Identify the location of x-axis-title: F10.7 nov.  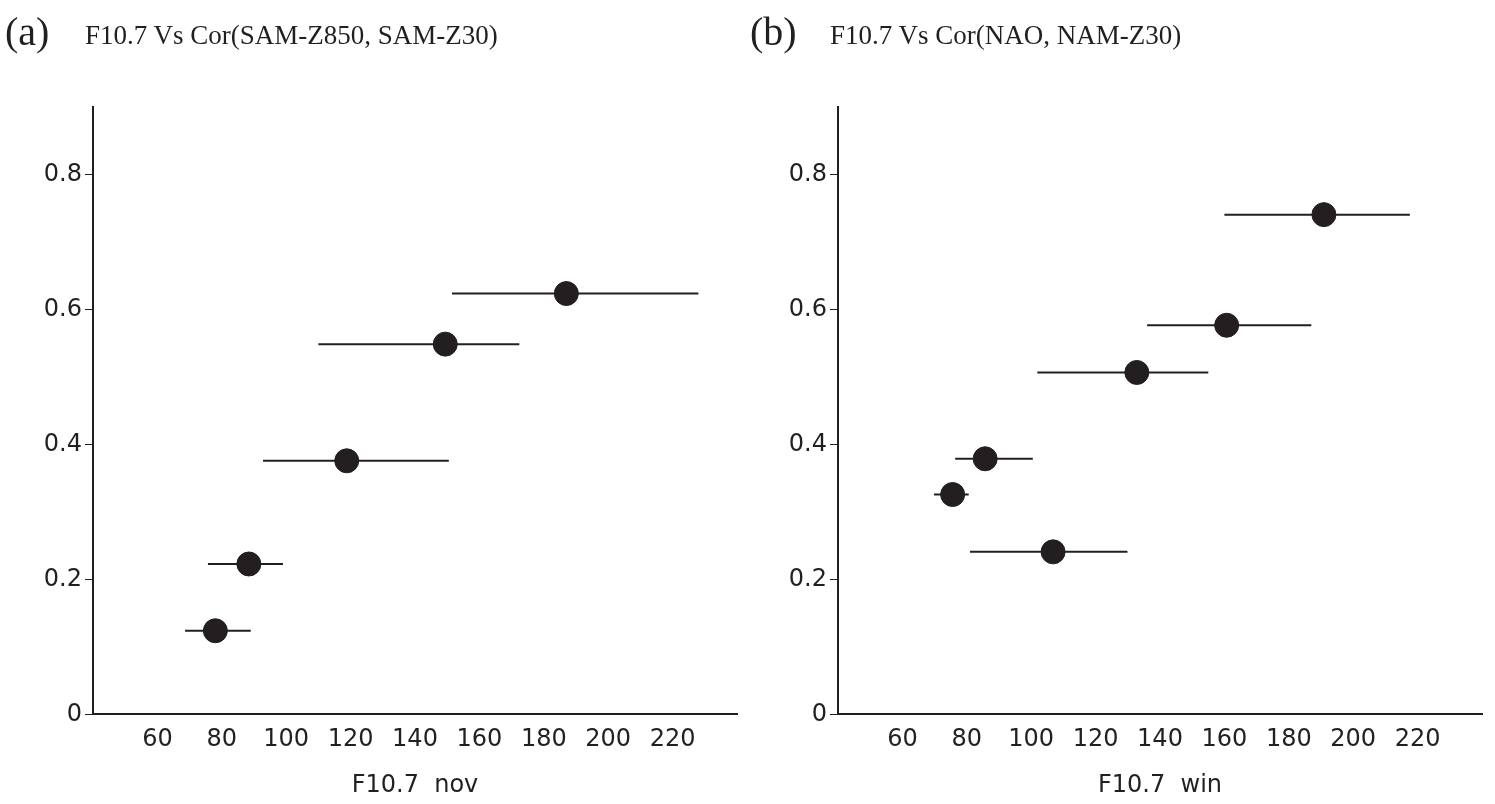
(415, 783).